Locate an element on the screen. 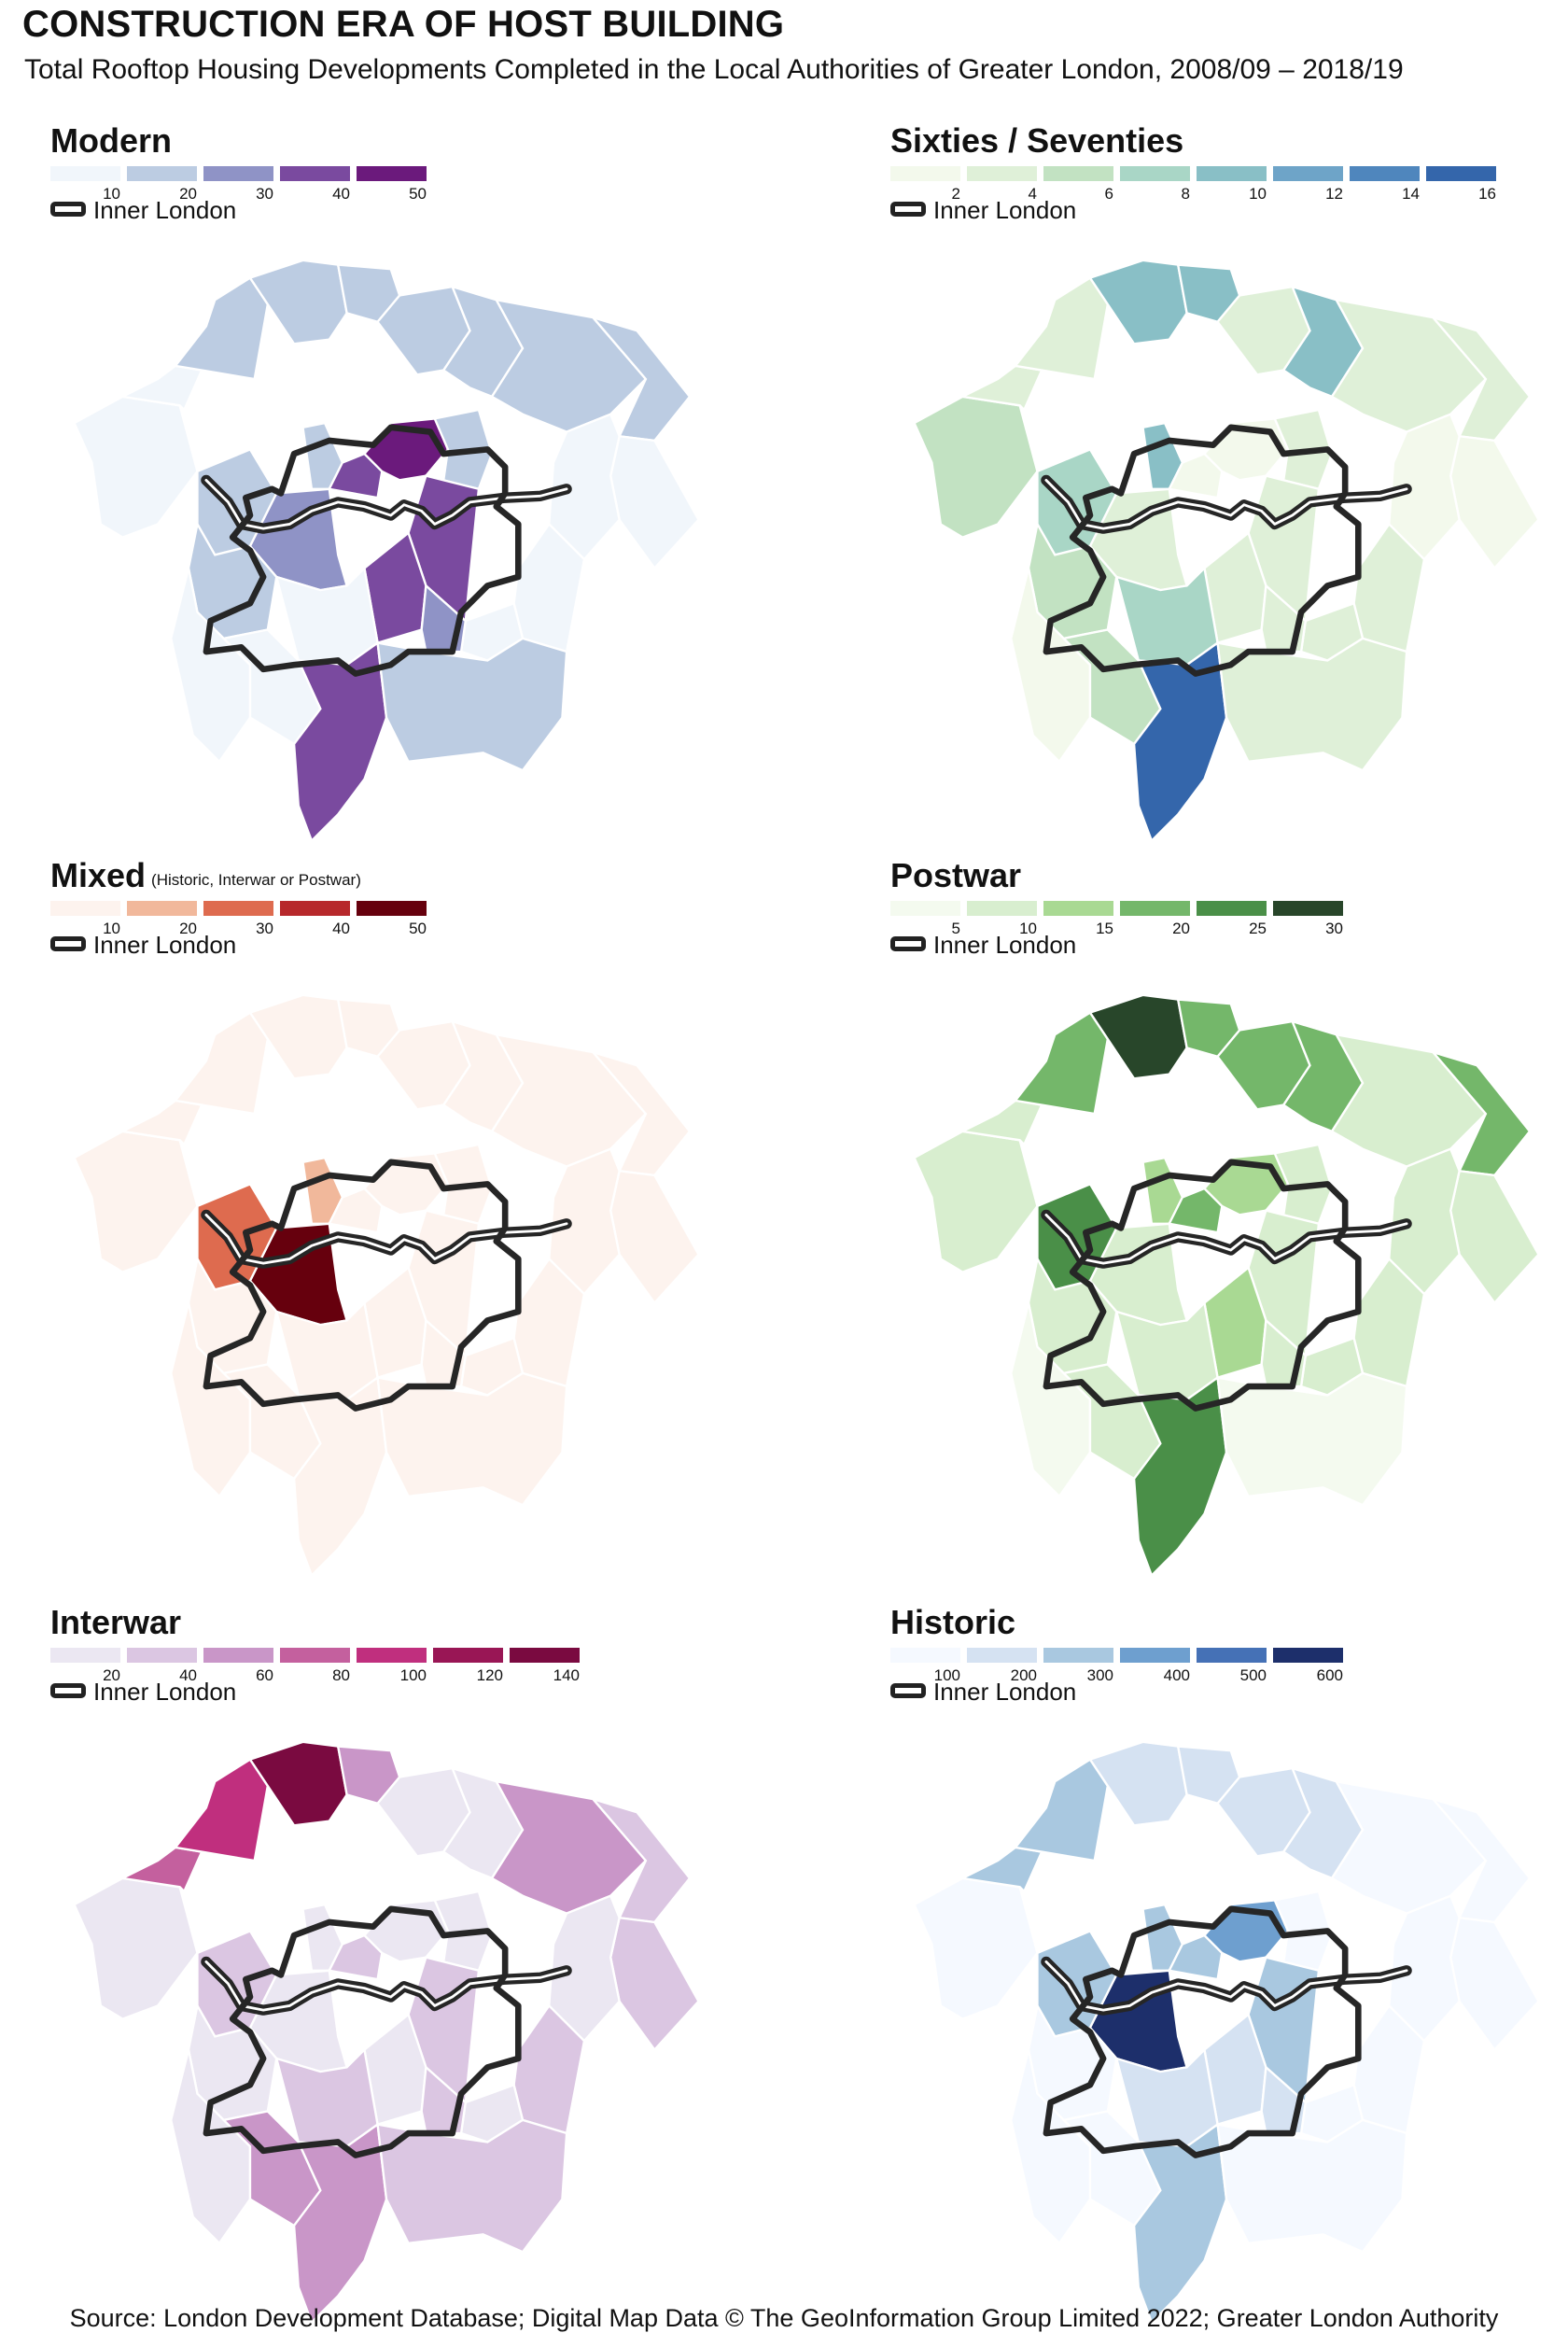 This screenshot has height=2347, width=1568. legend-tick-label: 80 is located at coordinates (341, 1675).